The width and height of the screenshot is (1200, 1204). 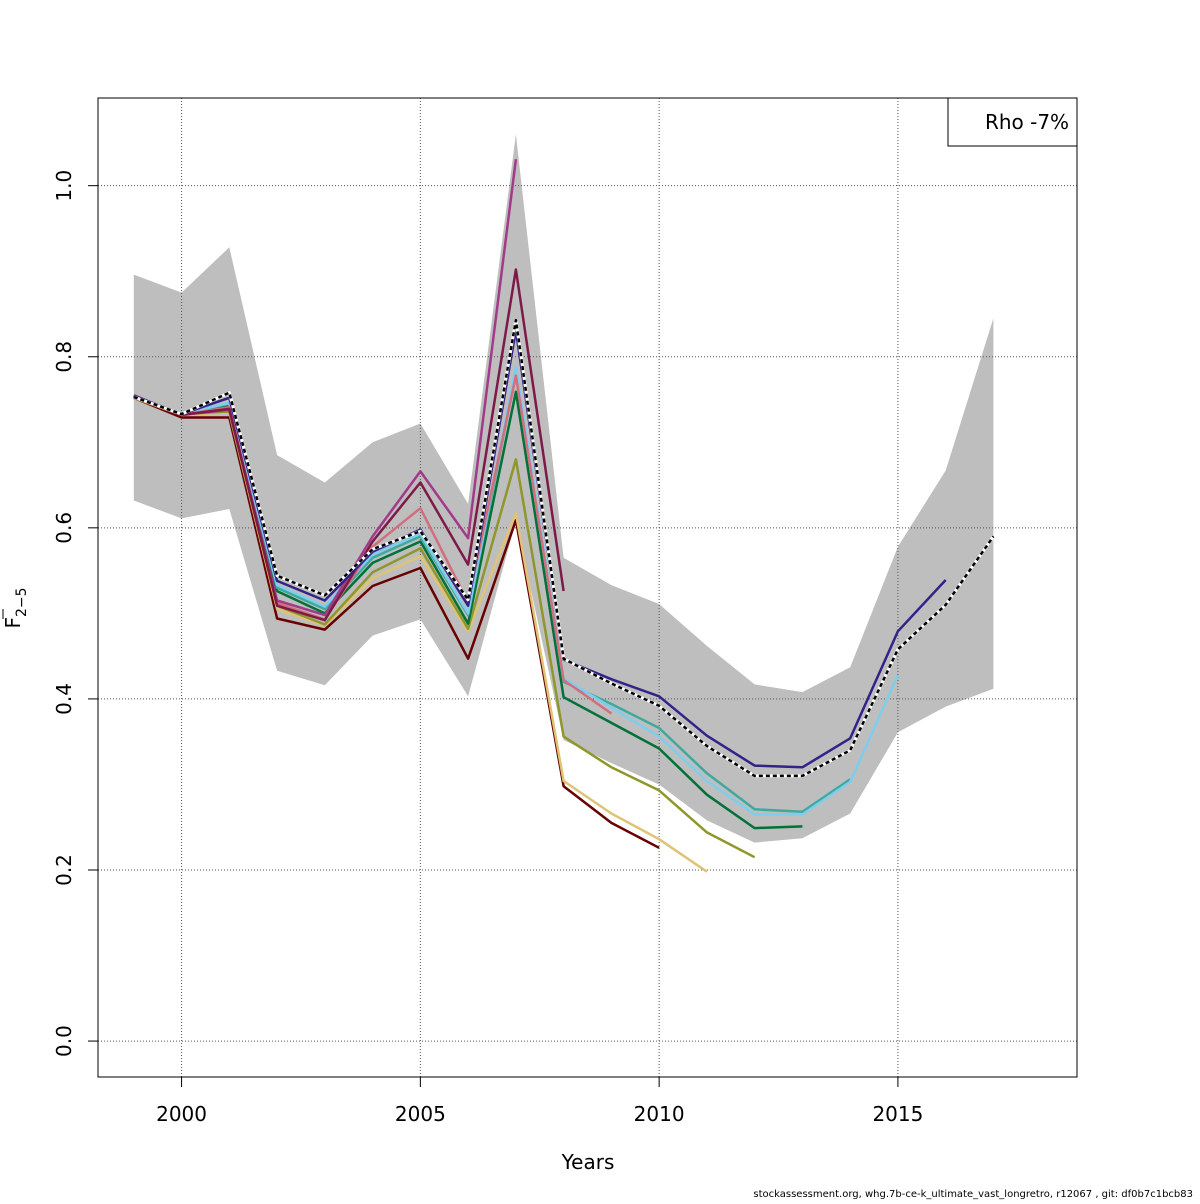 I want to click on y-tick-label: 0.6, so click(x=64, y=528).